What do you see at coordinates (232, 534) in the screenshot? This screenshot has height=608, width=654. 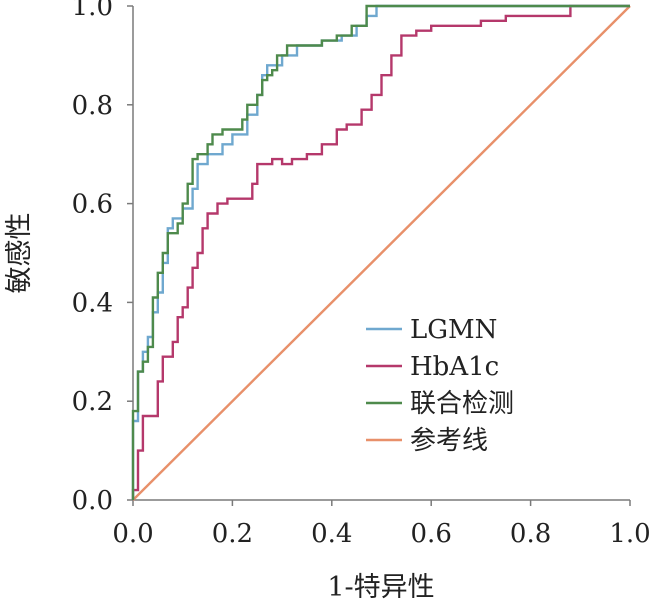 I see `x-tick-label: 0.2` at bounding box center [232, 534].